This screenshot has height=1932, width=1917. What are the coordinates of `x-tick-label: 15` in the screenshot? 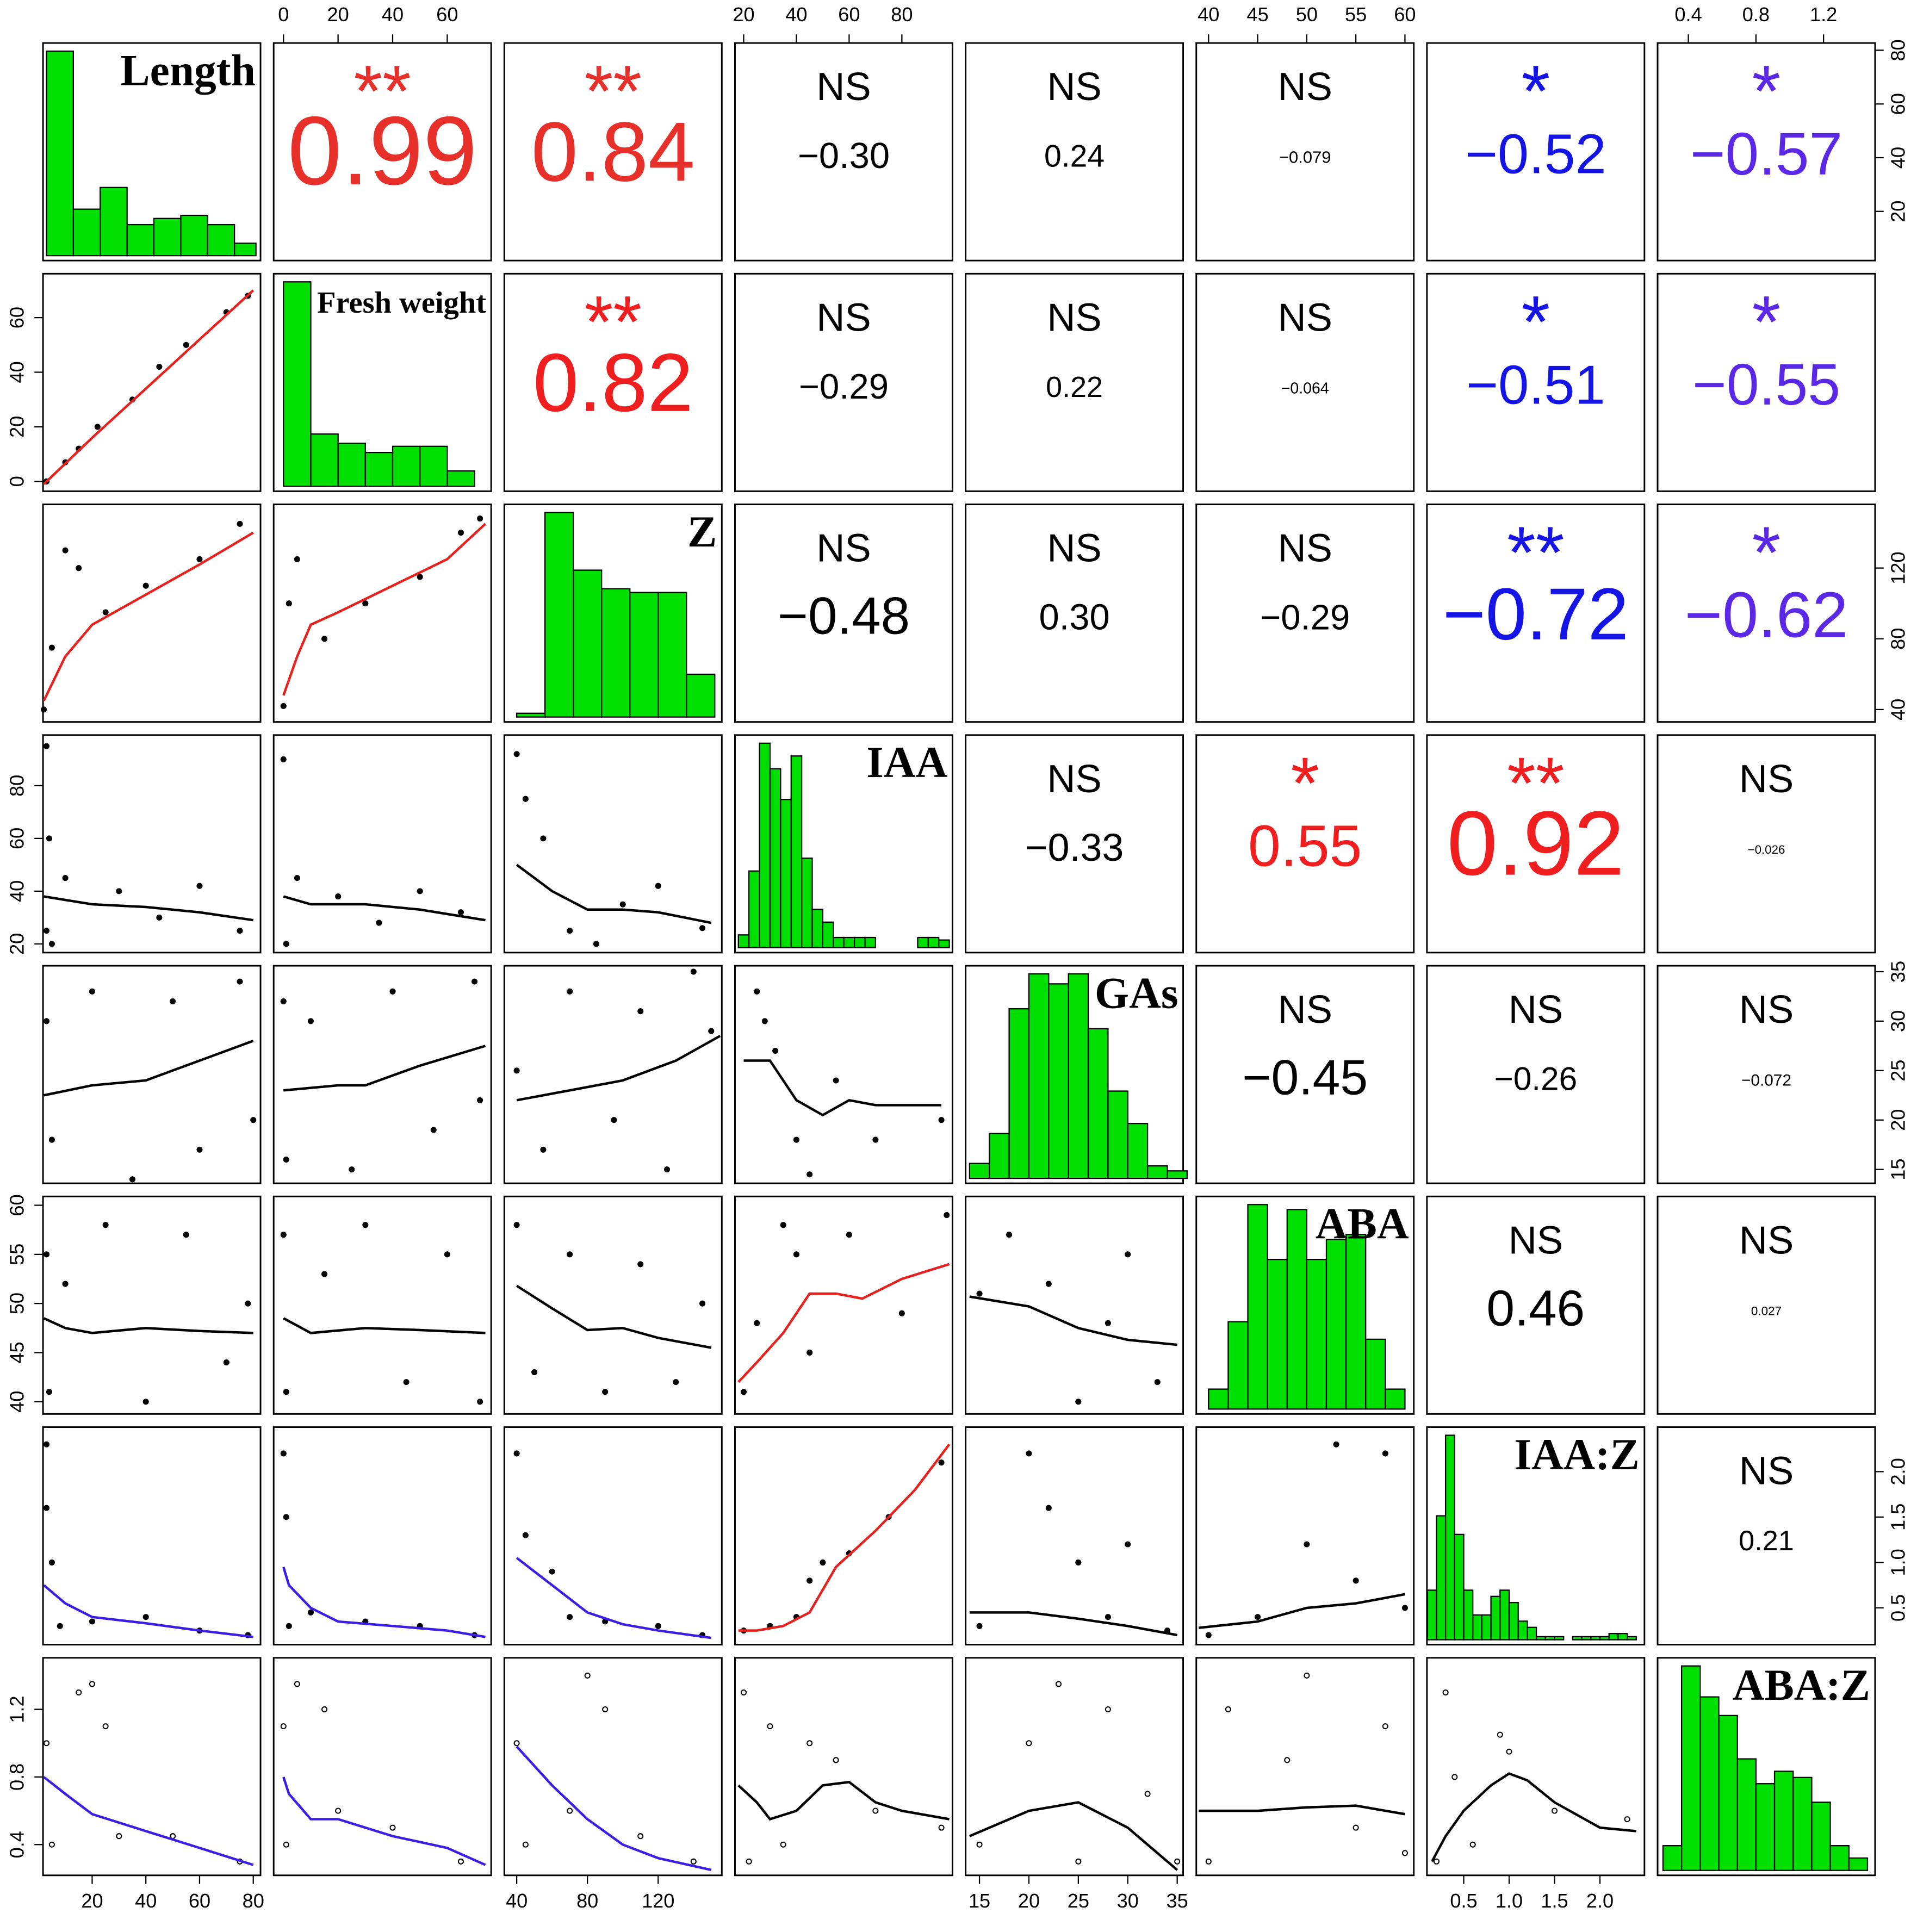 It's located at (979, 1901).